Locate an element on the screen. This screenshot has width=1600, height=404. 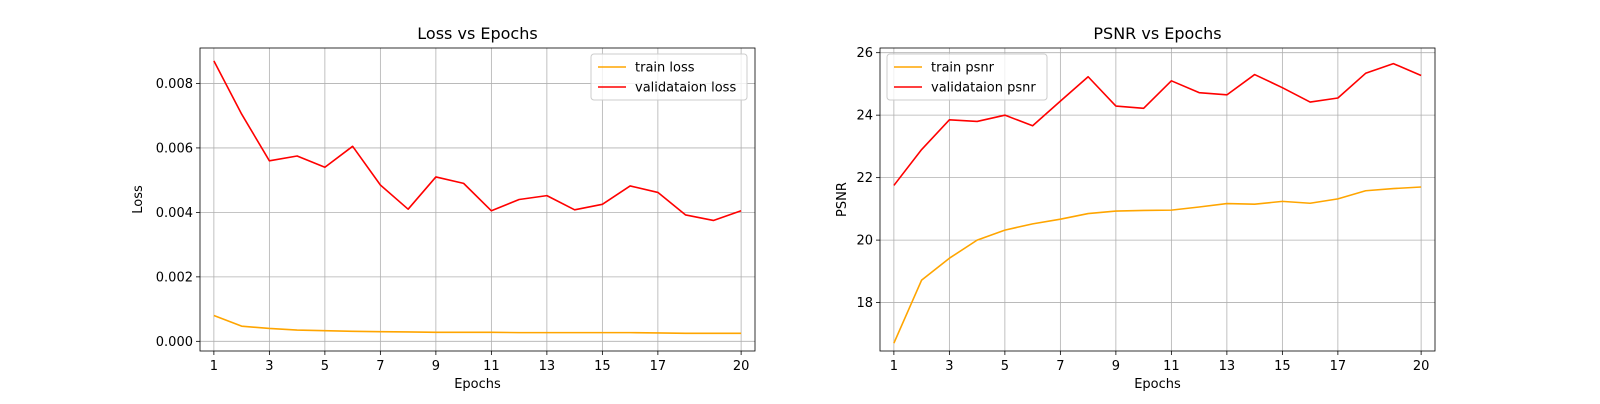
psnr-x-tick-label: 9 is located at coordinates (1116, 366).